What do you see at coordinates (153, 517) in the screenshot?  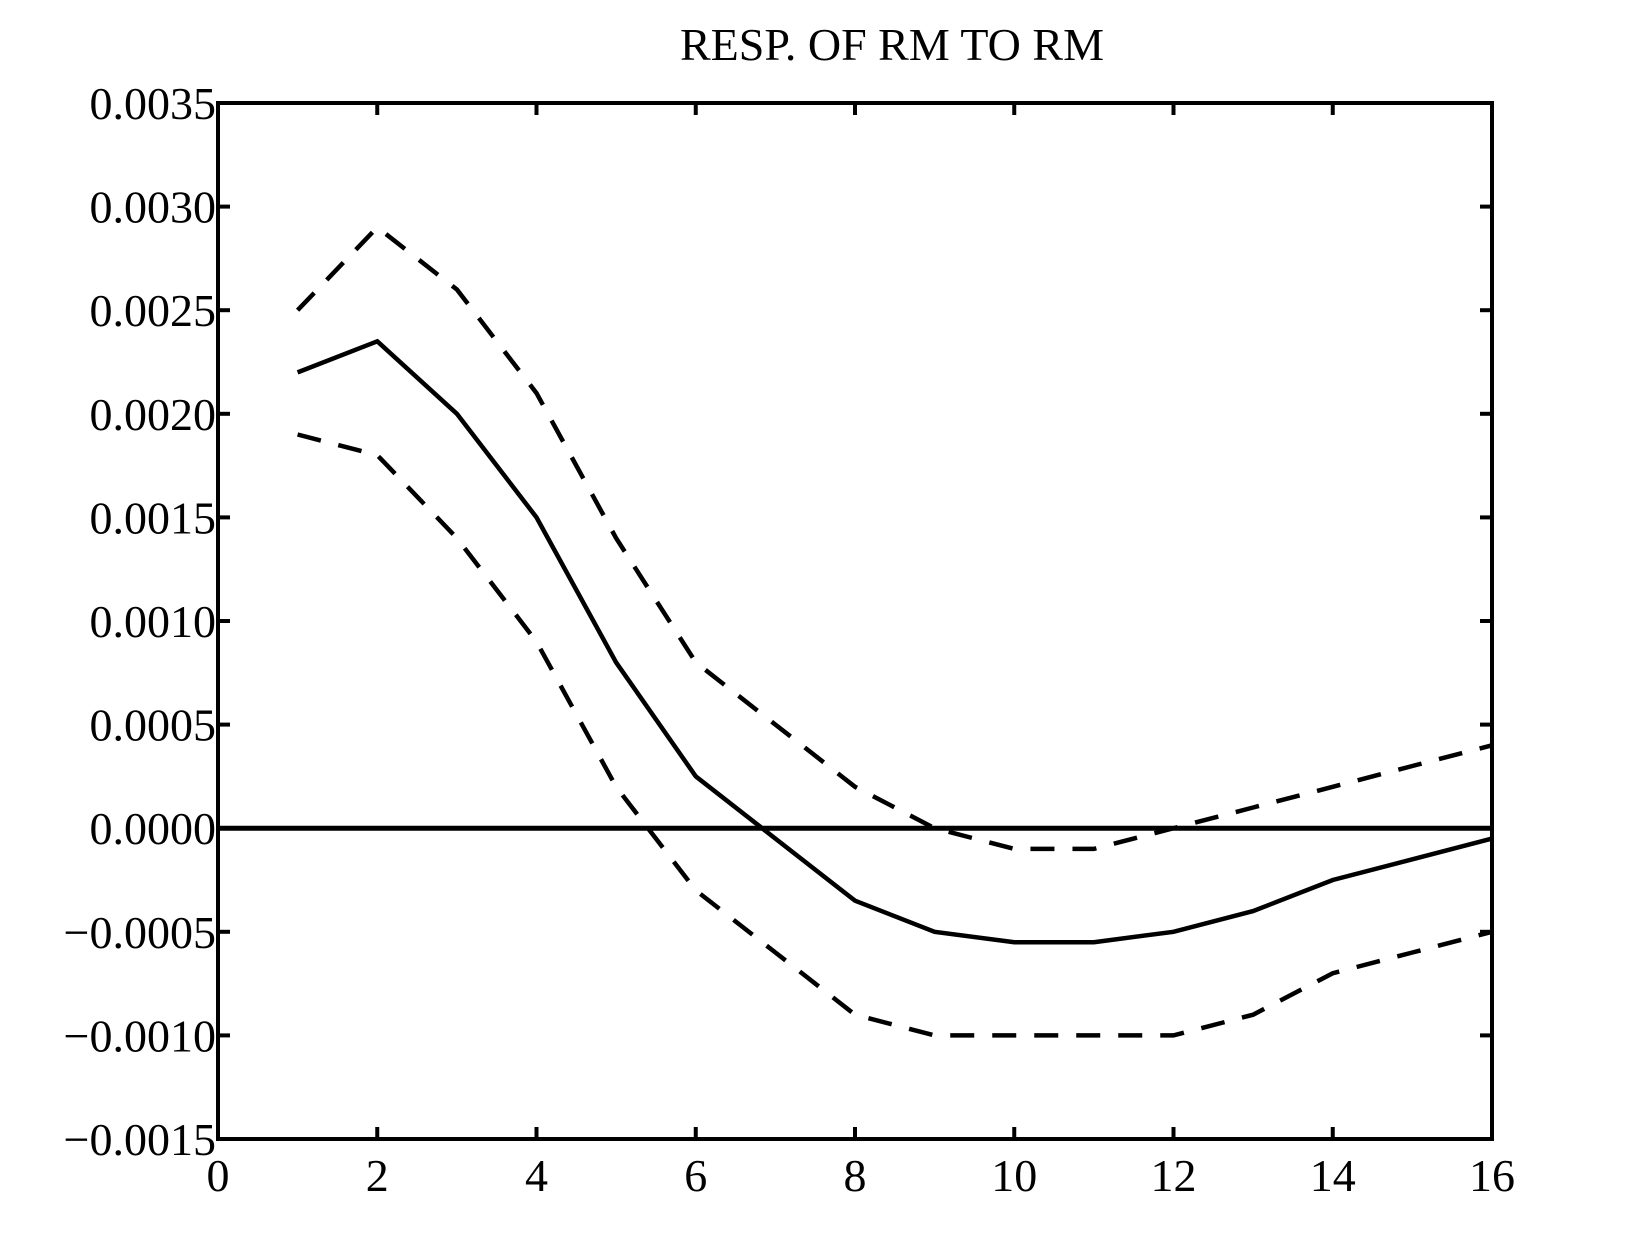 I see `y-tick-label: 0.0015` at bounding box center [153, 517].